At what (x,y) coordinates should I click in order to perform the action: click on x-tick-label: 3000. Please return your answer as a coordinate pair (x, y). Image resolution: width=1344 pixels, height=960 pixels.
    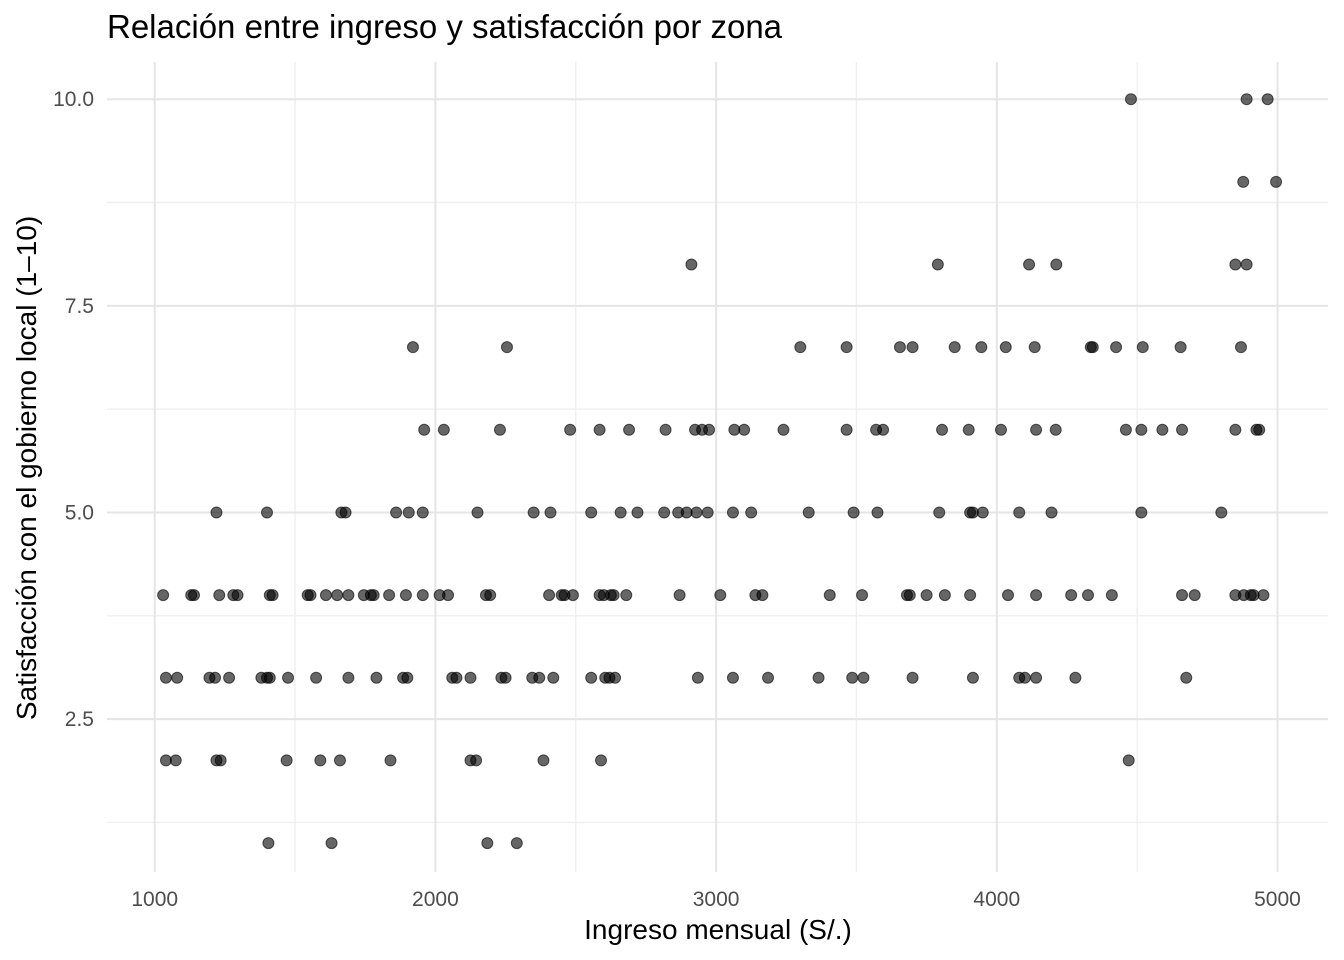
    Looking at the image, I should click on (716, 899).